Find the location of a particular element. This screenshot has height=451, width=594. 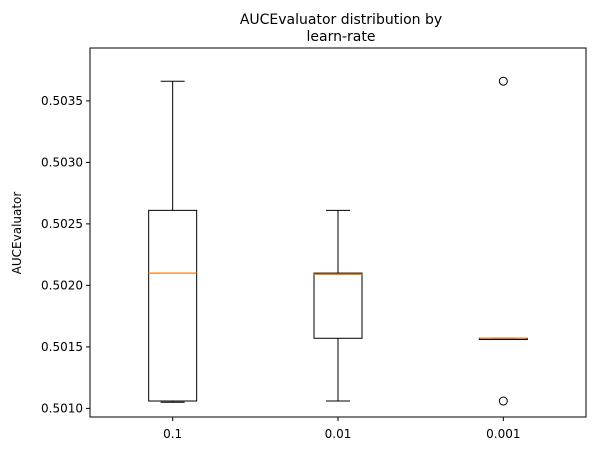

y-tick-label: 0.5015 is located at coordinates (62, 347).